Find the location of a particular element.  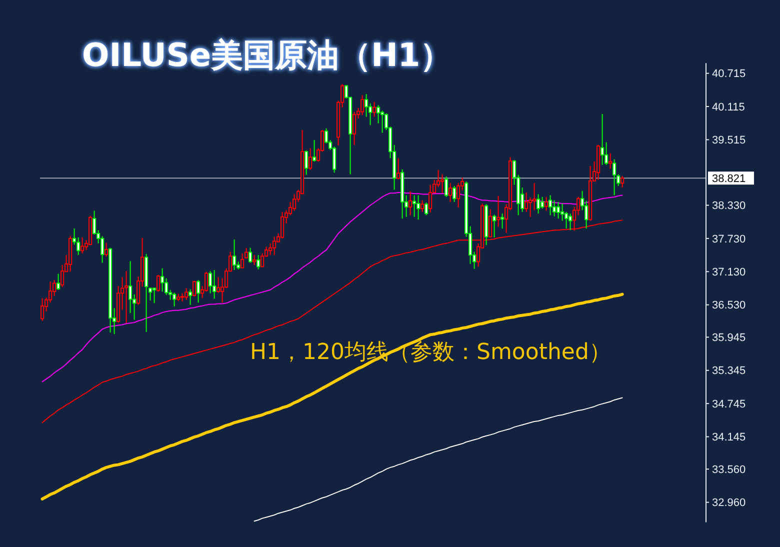

chart-title: OILUSe美国原油（H1） is located at coordinates (267, 55).